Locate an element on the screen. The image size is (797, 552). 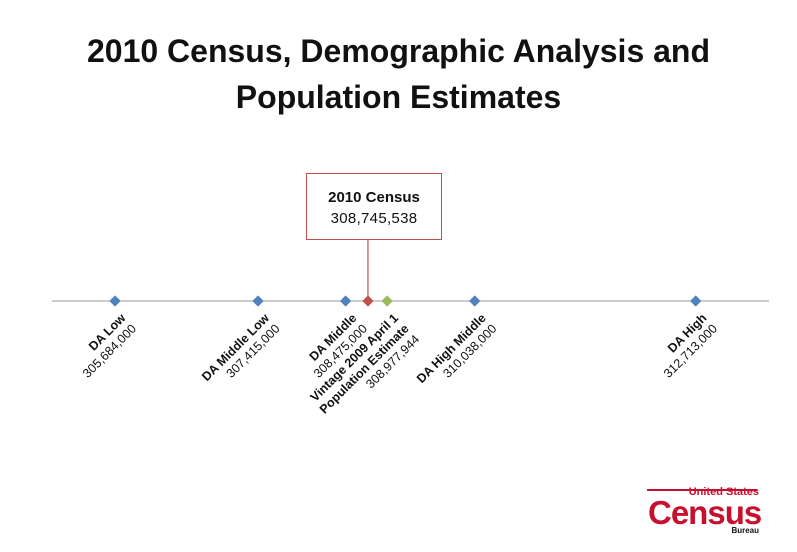
marker-da-middle is located at coordinates (345, 301).